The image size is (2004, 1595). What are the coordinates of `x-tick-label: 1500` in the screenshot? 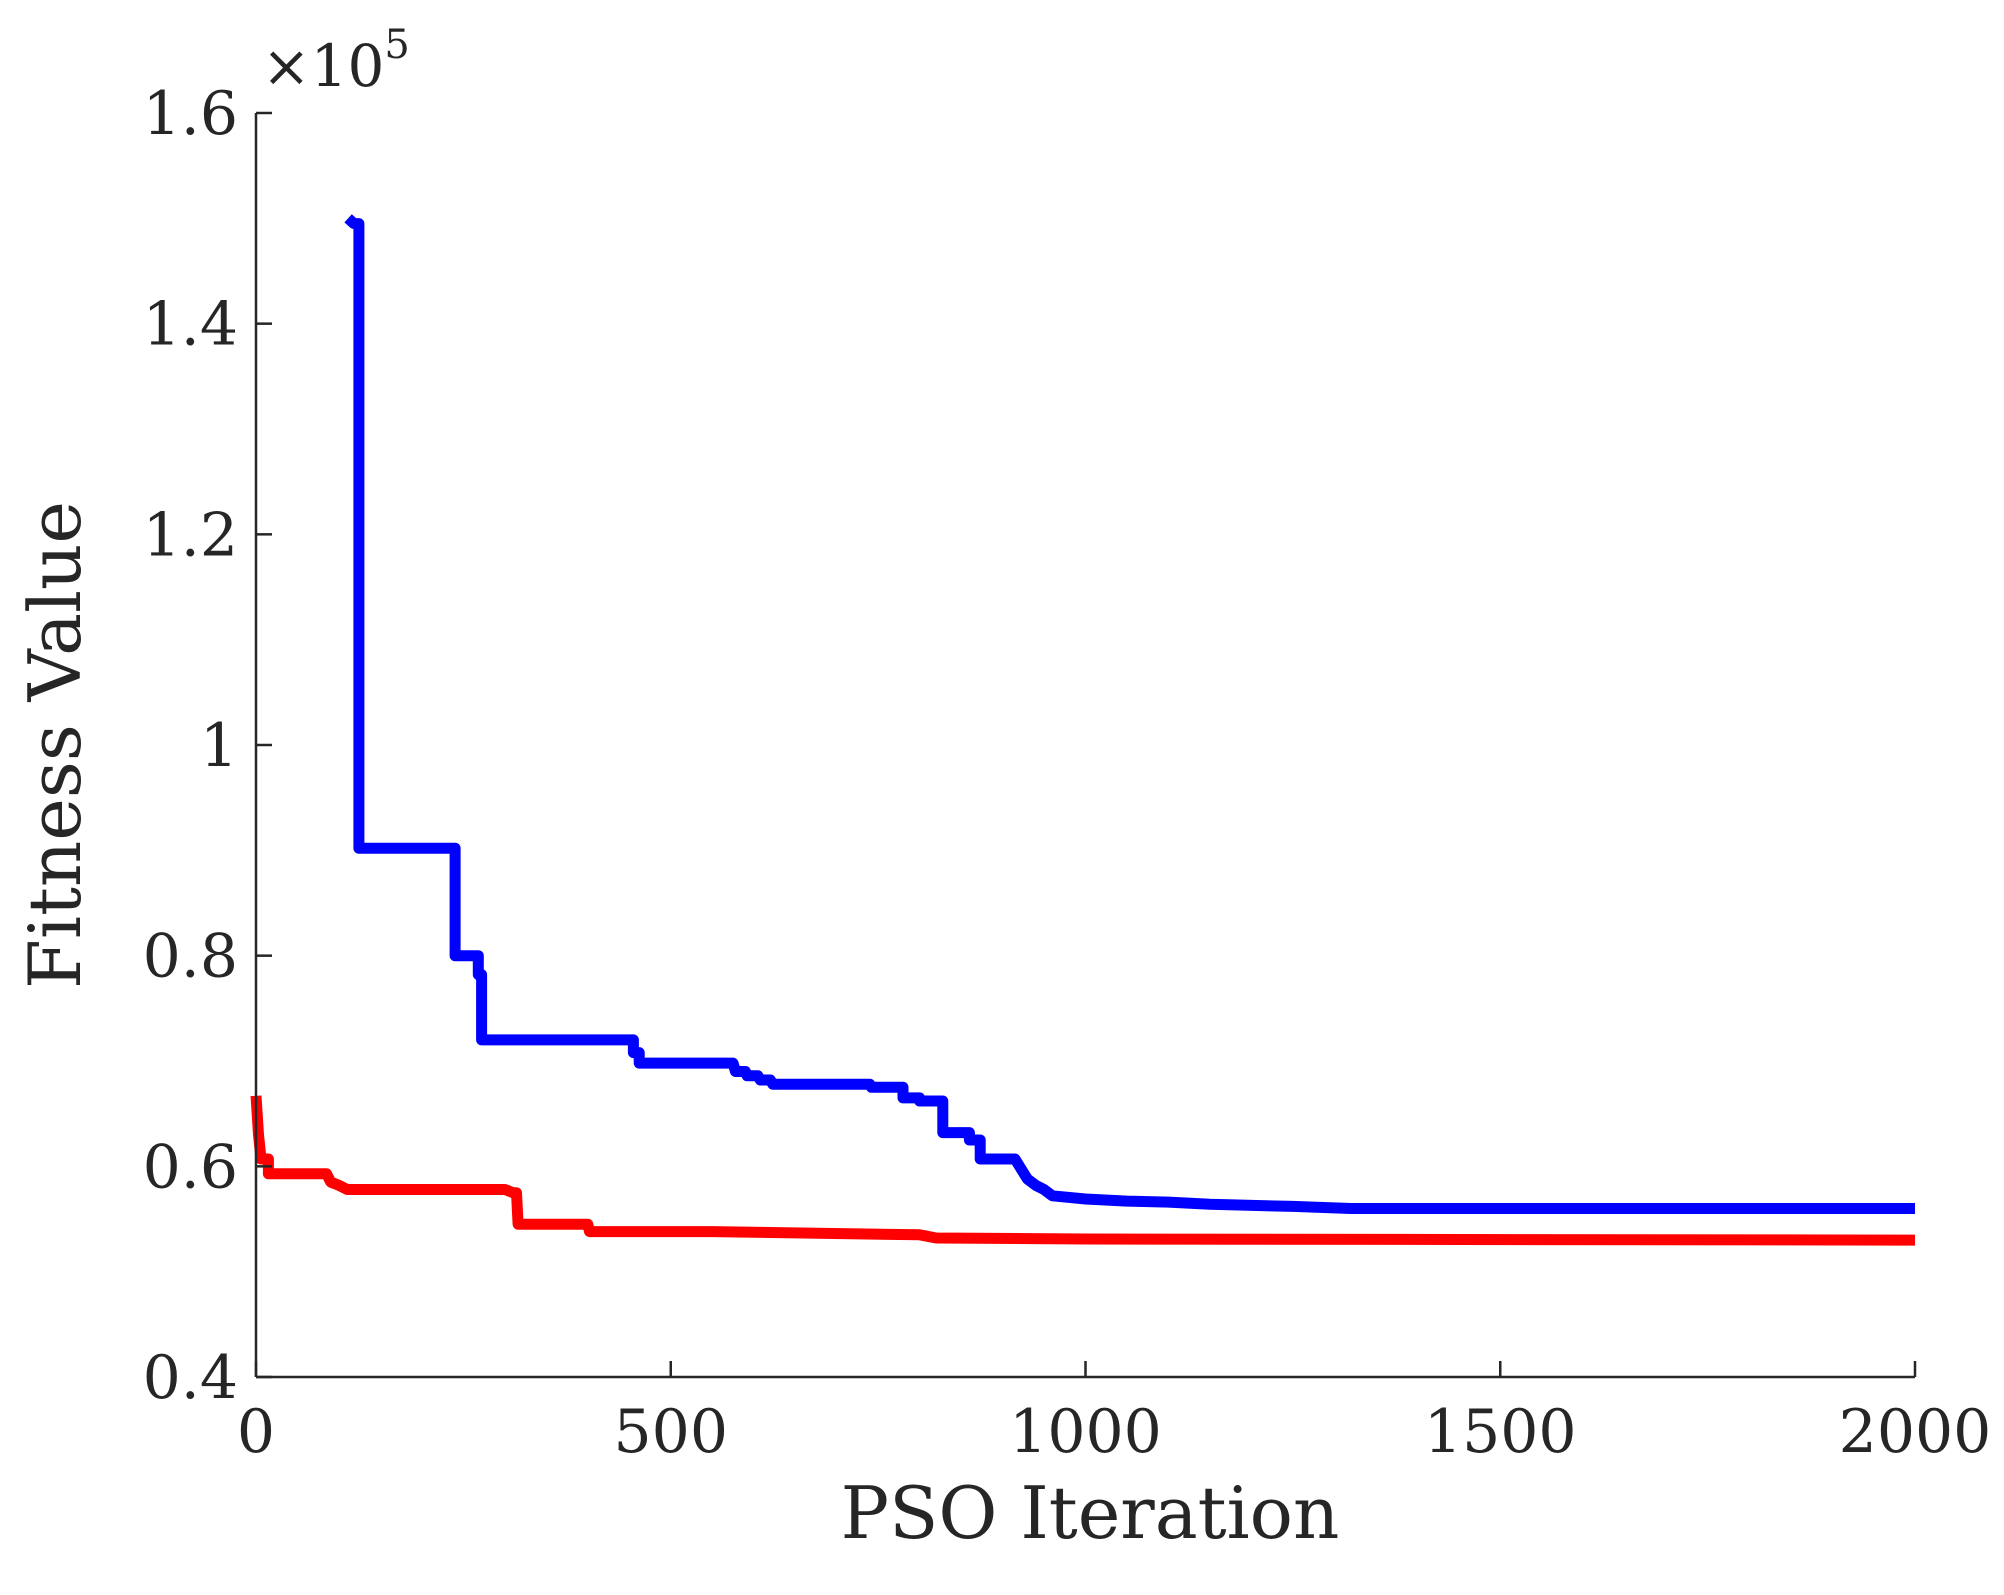 It's located at (1500, 1432).